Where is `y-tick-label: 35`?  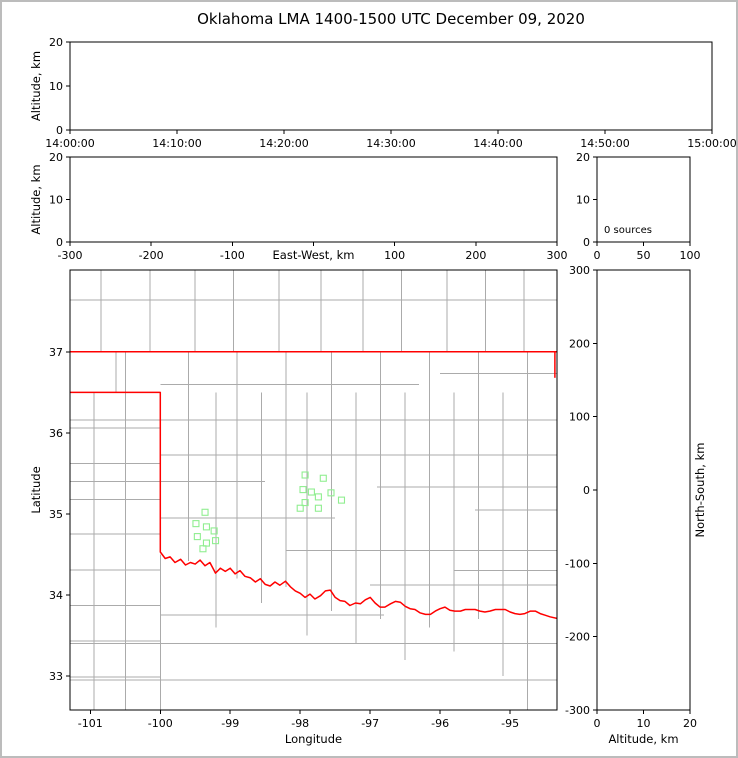
y-tick-label: 35 is located at coordinates (56, 514).